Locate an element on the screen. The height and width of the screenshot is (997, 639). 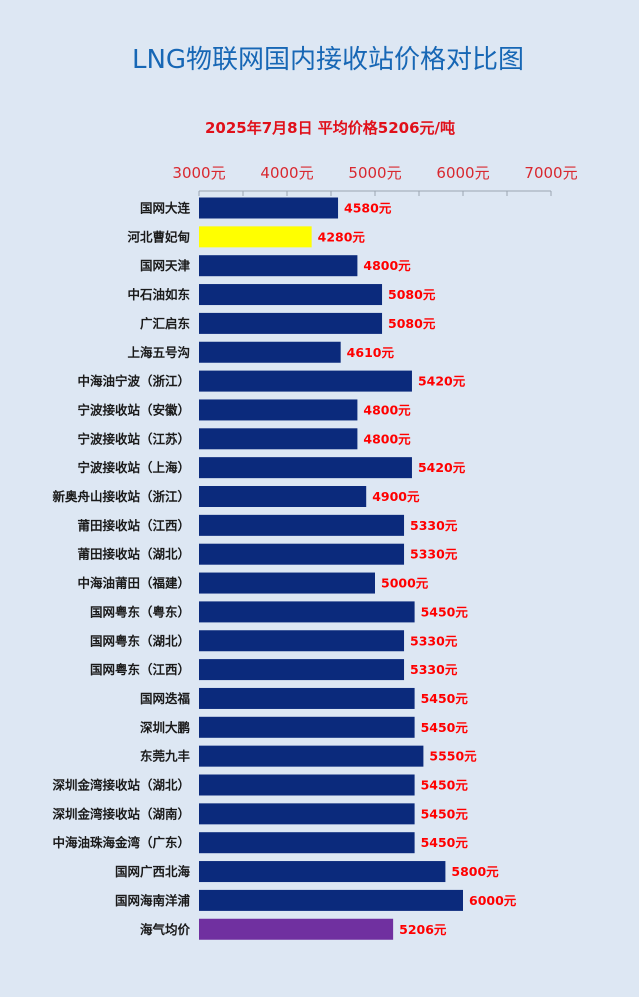
x-axis: 3000元 4000元 5000元 6000元 7000元 is located at coordinates (375, 180).